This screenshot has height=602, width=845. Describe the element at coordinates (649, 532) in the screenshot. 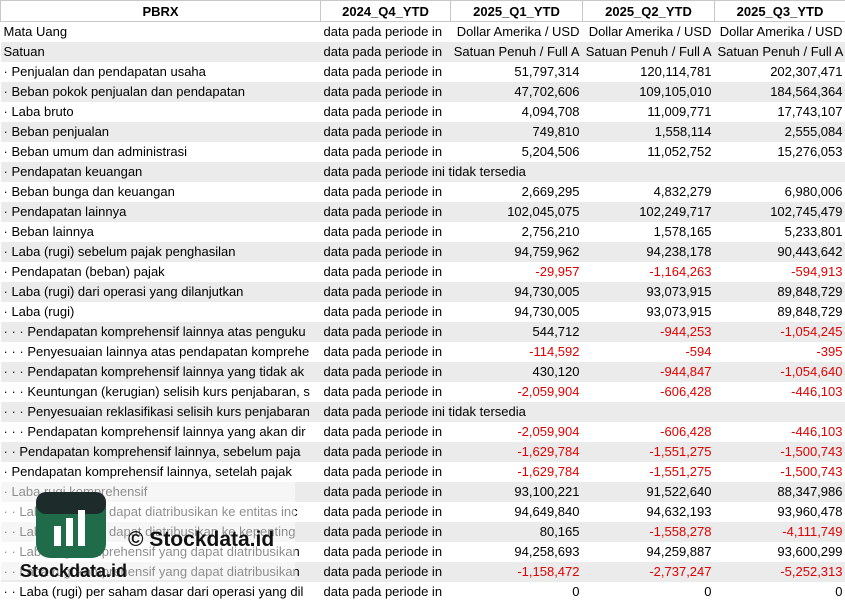

I see `cell: -1,558,278` at that location.